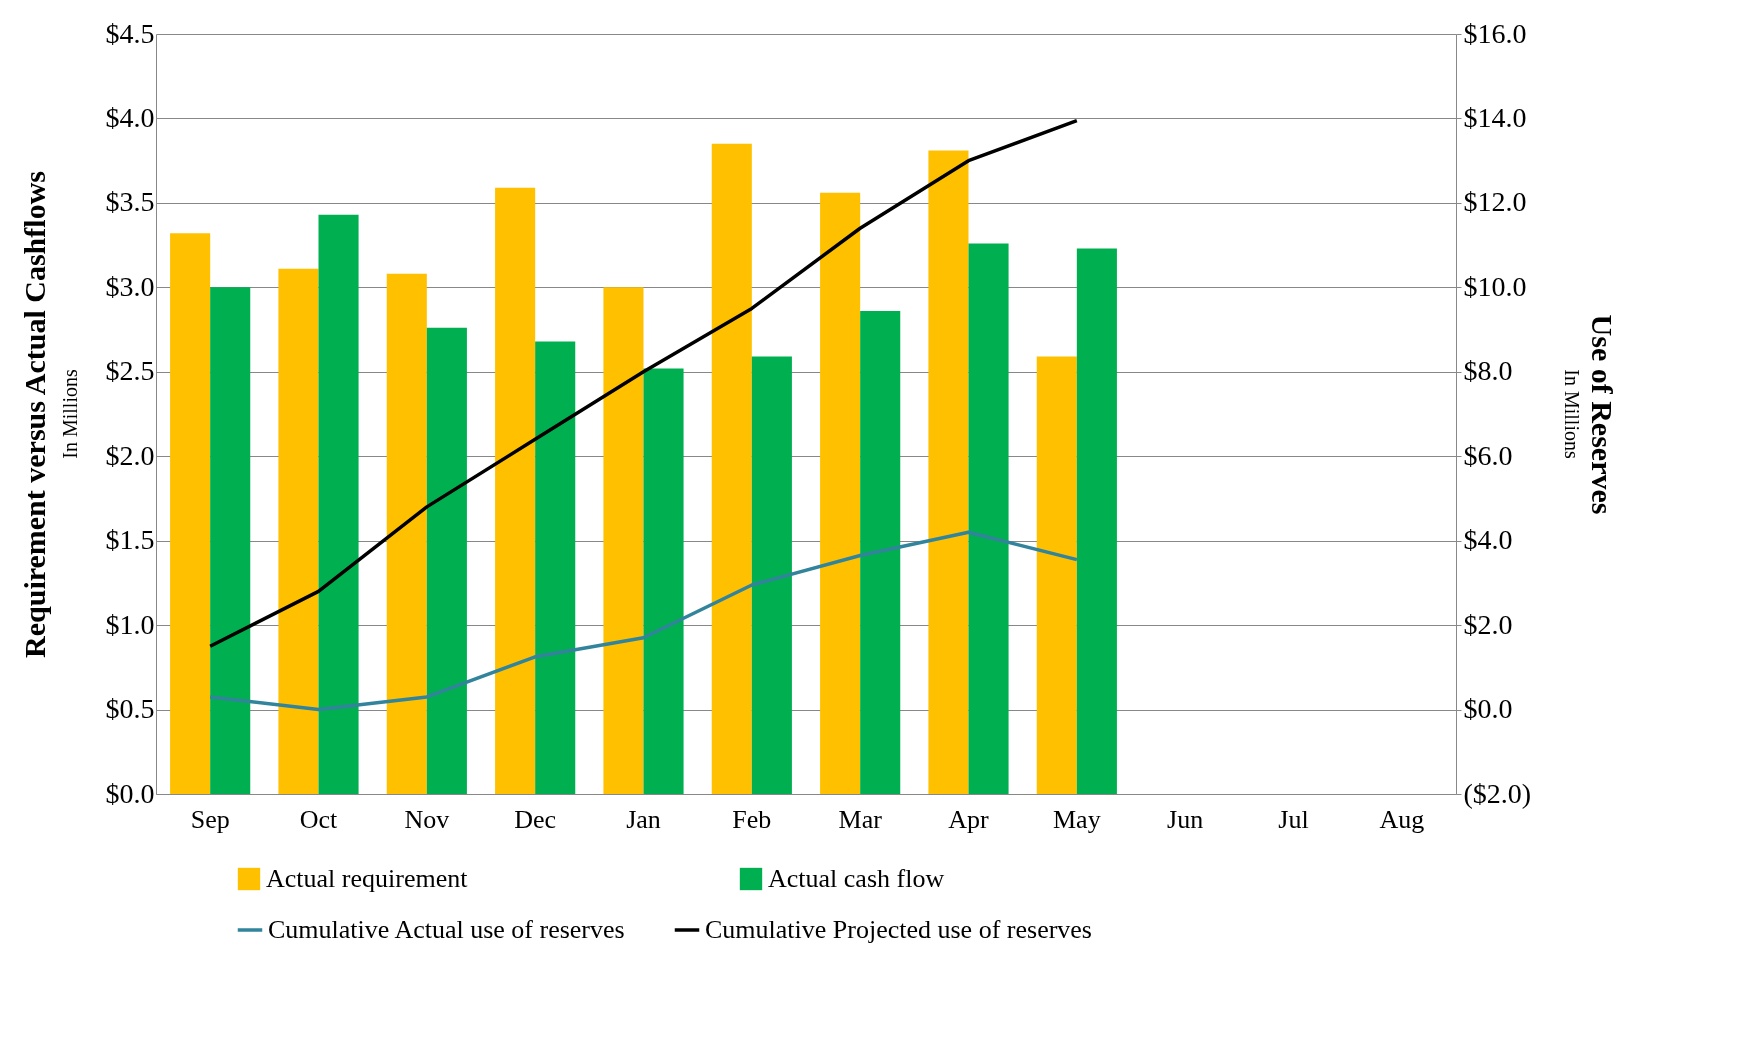  Describe the element at coordinates (1077, 819) in the screenshot. I see `x-tick-label: May` at that location.